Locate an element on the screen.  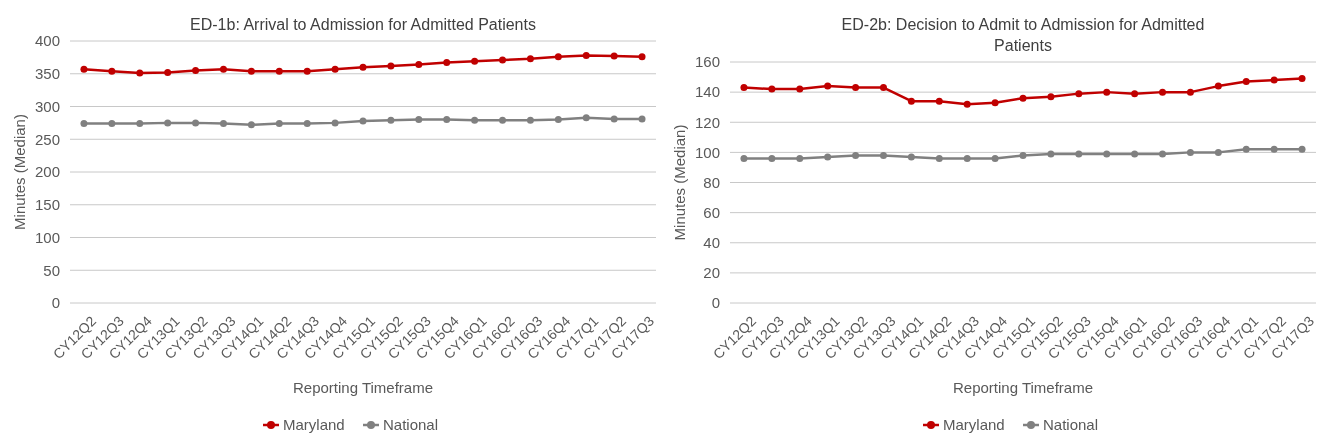
y-tick-label: 400 is located at coordinates (47, 41).